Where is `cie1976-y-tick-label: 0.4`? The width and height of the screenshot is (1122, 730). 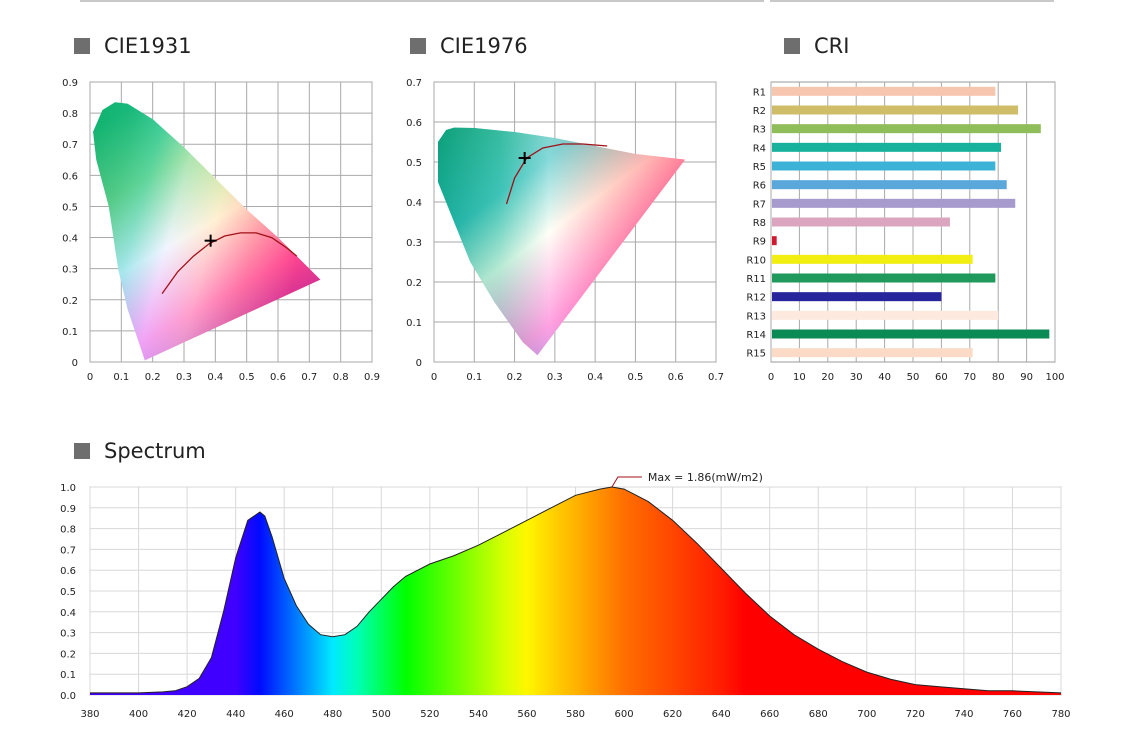
cie1976-y-tick-label: 0.4 is located at coordinates (414, 203).